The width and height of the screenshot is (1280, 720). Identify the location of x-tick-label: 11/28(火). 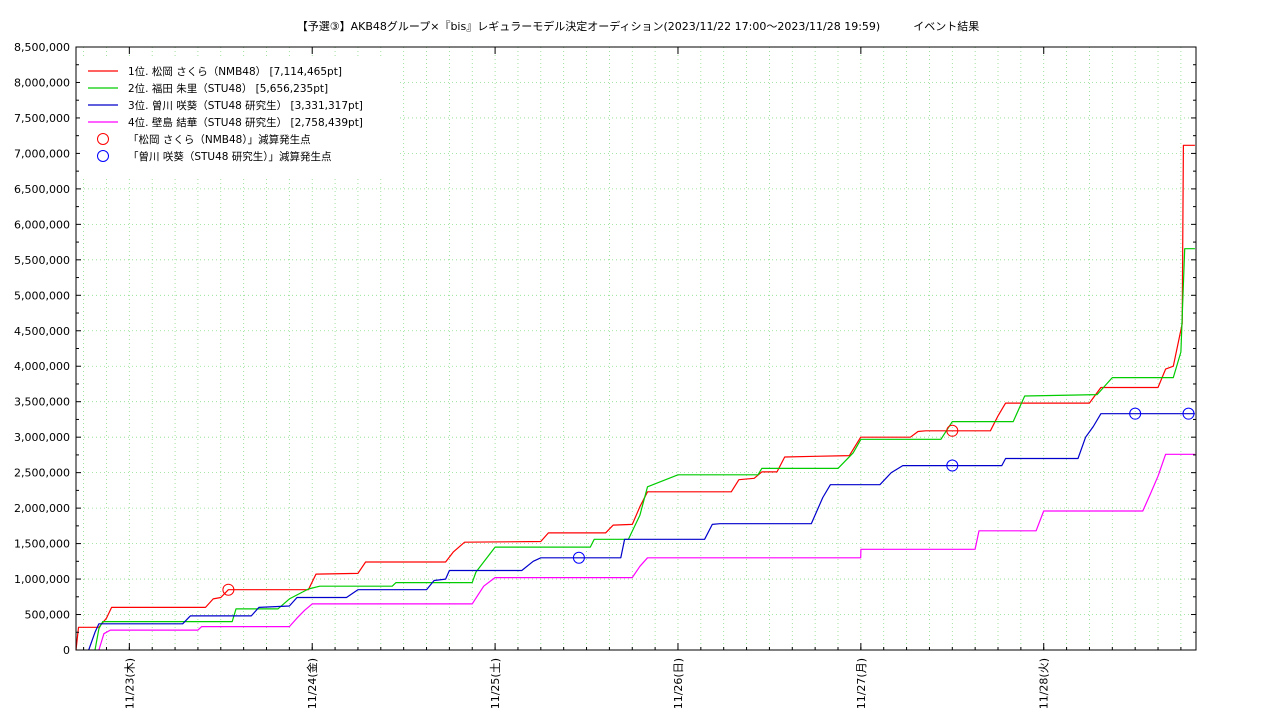
(1044, 683).